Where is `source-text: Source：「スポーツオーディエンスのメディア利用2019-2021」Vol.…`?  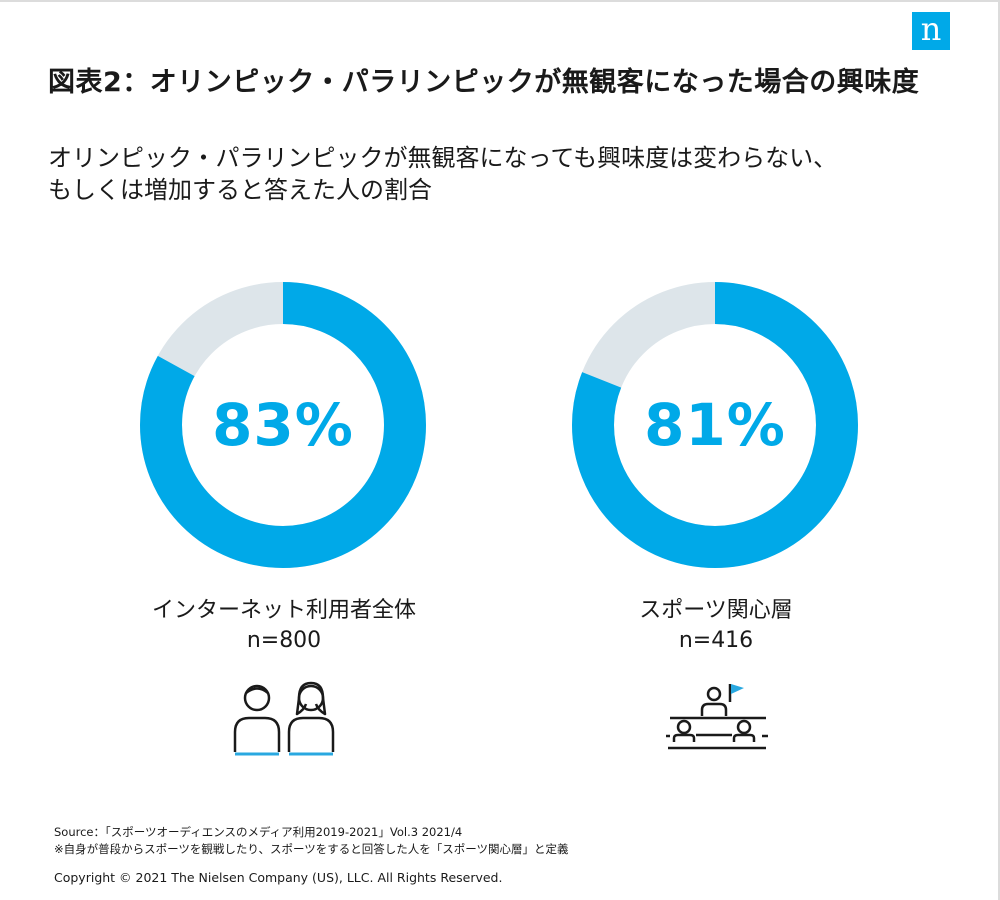
source-text: Source：「スポーツオーディエンスのメディア利用2019-2021」Vol.… is located at coordinates (258, 832).